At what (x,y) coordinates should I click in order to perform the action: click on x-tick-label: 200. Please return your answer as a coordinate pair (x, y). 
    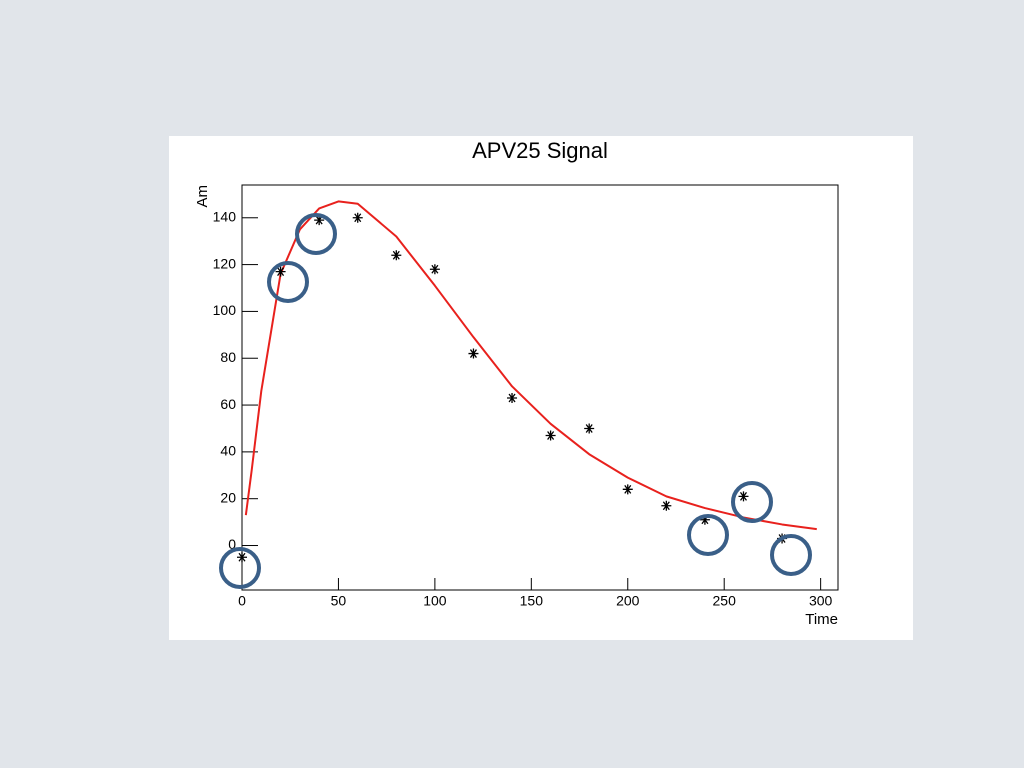
    Looking at the image, I should click on (628, 601).